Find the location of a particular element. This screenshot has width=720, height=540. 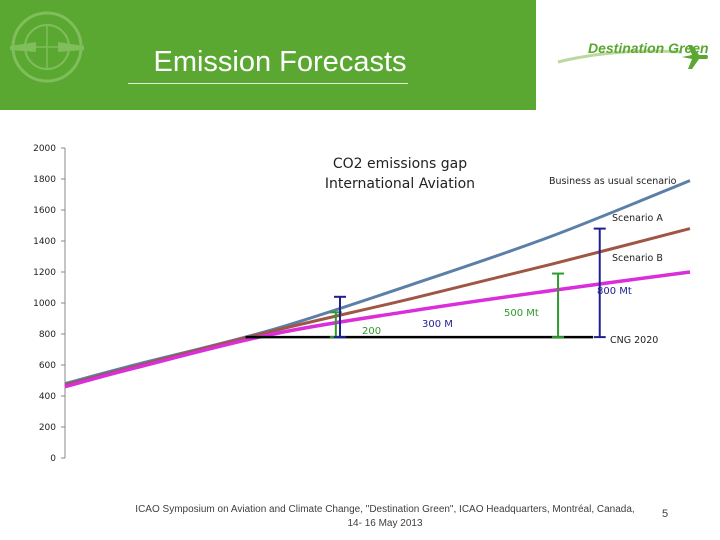

chart-title: CO2 emissions gap is located at coordinates (400, 164).